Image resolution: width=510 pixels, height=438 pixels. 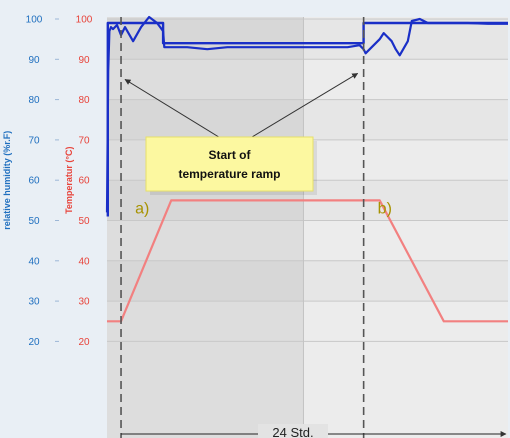 What do you see at coordinates (84, 261) in the screenshot?
I see `temperature-tick-label: 40` at bounding box center [84, 261].